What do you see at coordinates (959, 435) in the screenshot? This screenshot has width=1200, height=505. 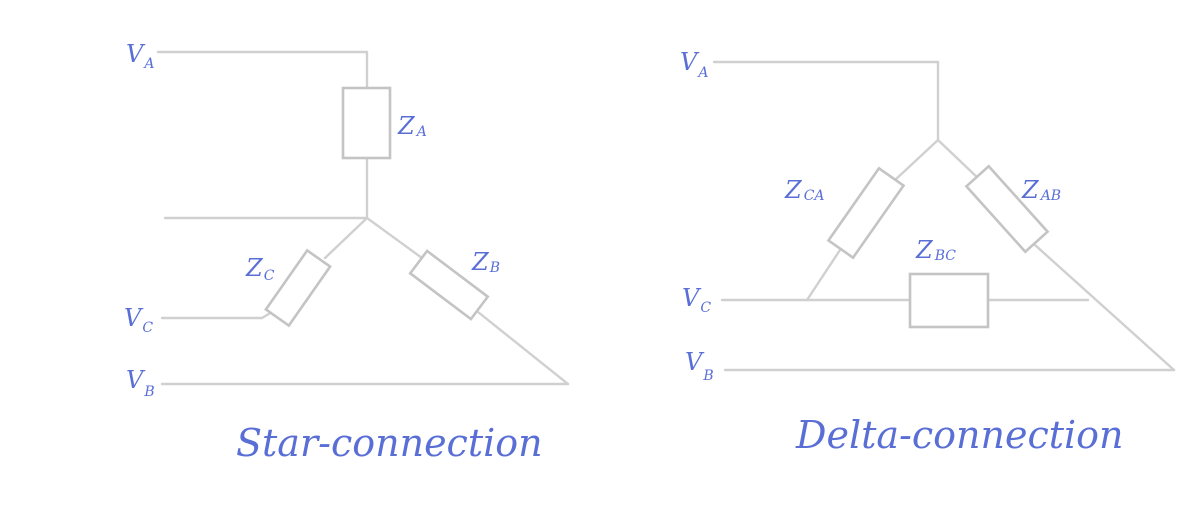 I see `delta-caption: Delta-connection` at bounding box center [959, 435].